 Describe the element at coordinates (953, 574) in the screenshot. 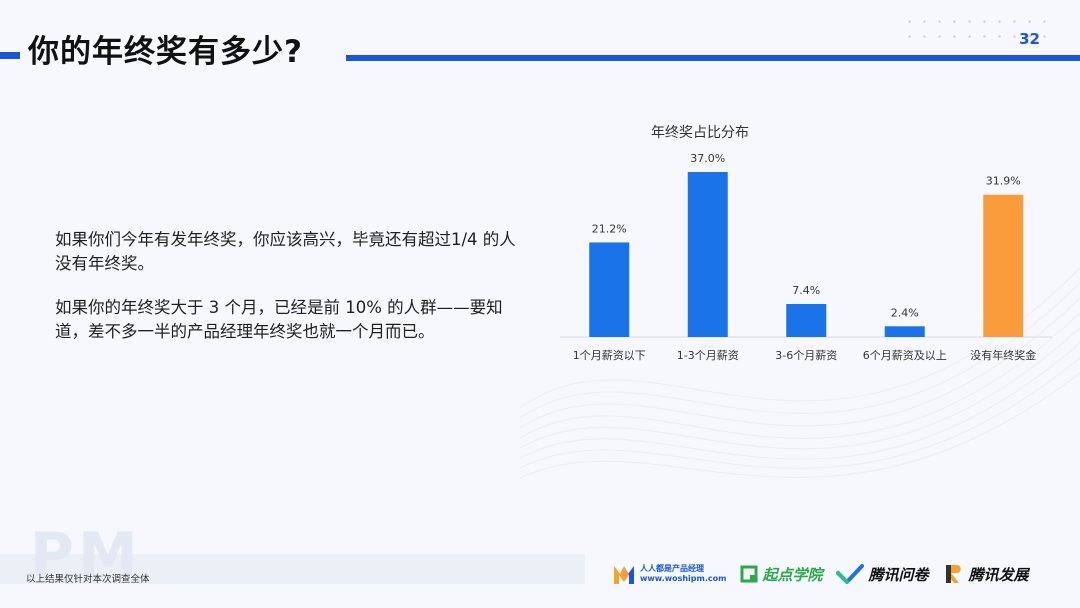

I see `tencent-dev-icon` at that location.